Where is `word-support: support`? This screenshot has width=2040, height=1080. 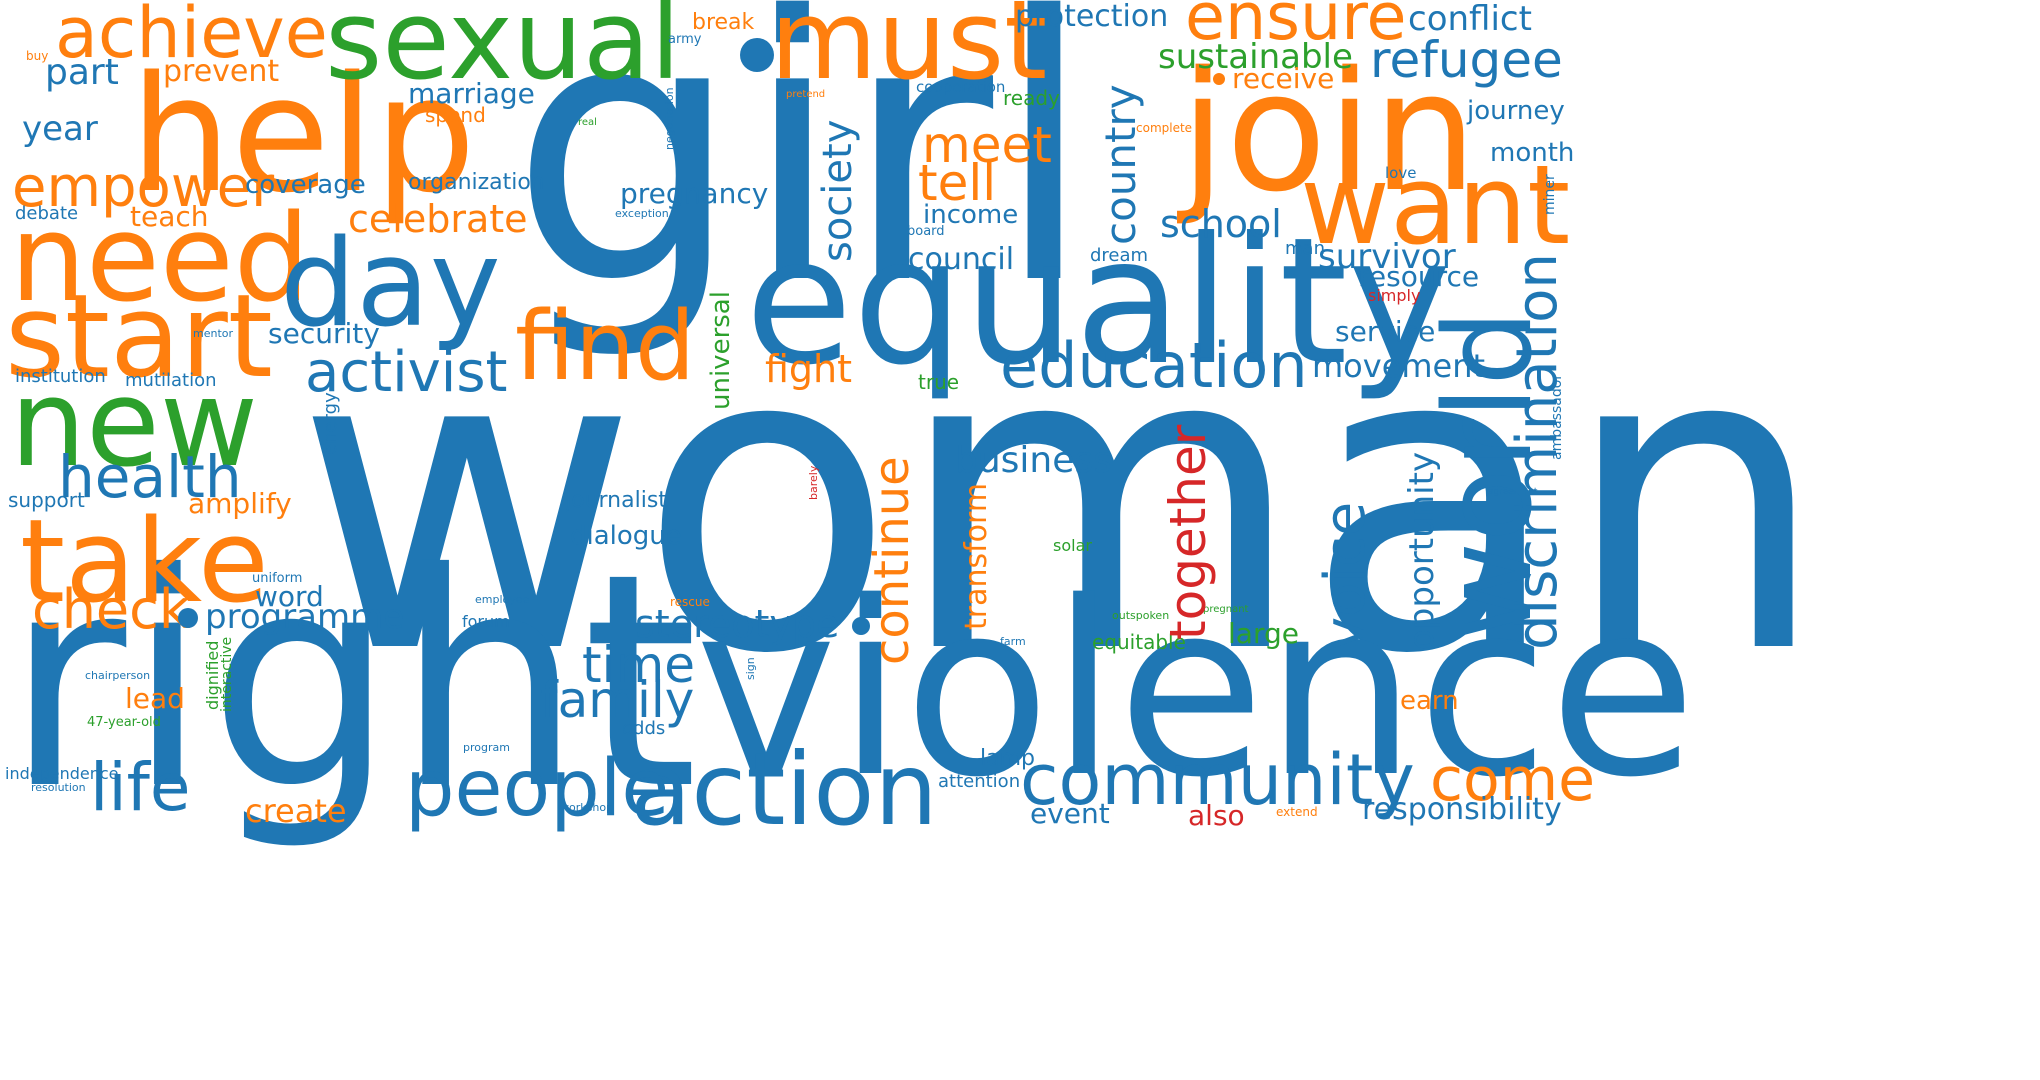 word-support: support is located at coordinates (46, 500).